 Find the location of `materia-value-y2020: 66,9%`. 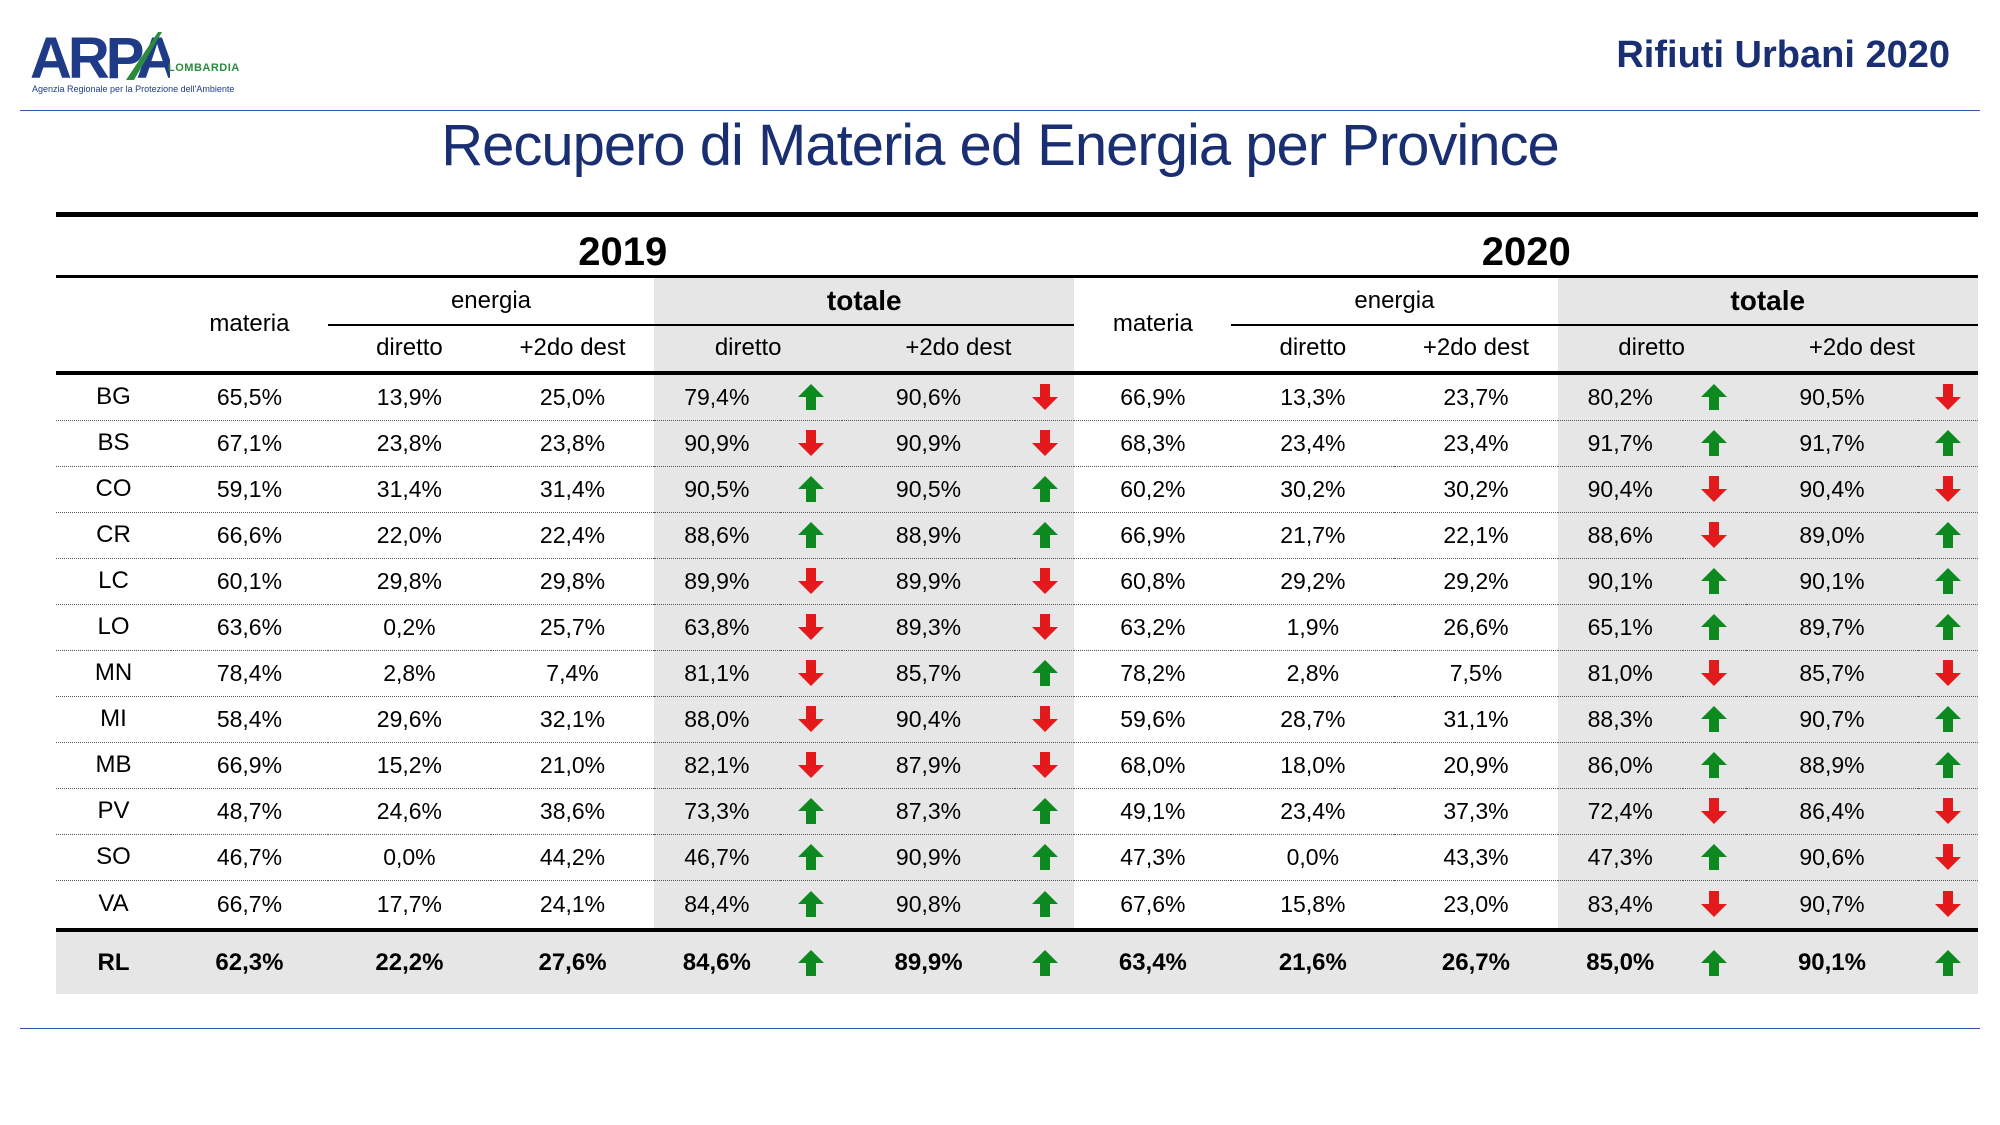

materia-value-y2020: 66,9% is located at coordinates (1153, 396).